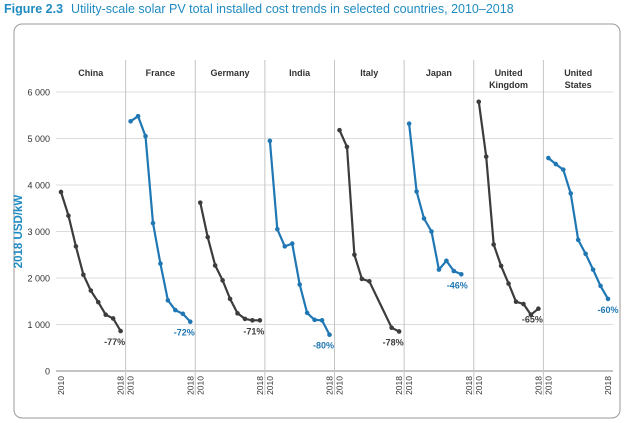 The width and height of the screenshot is (624, 423). What do you see at coordinates (19, 232) in the screenshot?
I see `y-axis-title: 2018 USD/kW` at bounding box center [19, 232].